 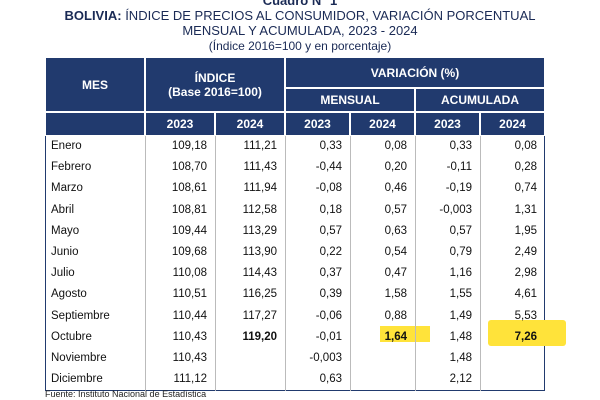 I want to click on indice-base: (Base 2016=100), so click(x=215, y=91).